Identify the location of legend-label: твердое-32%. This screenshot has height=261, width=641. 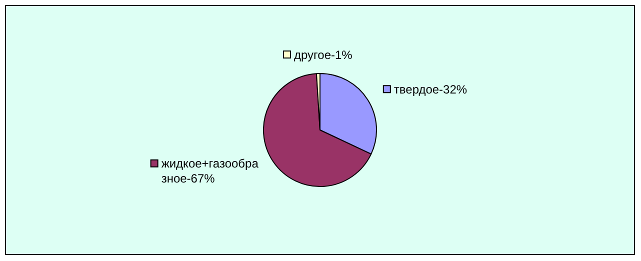
(431, 89).